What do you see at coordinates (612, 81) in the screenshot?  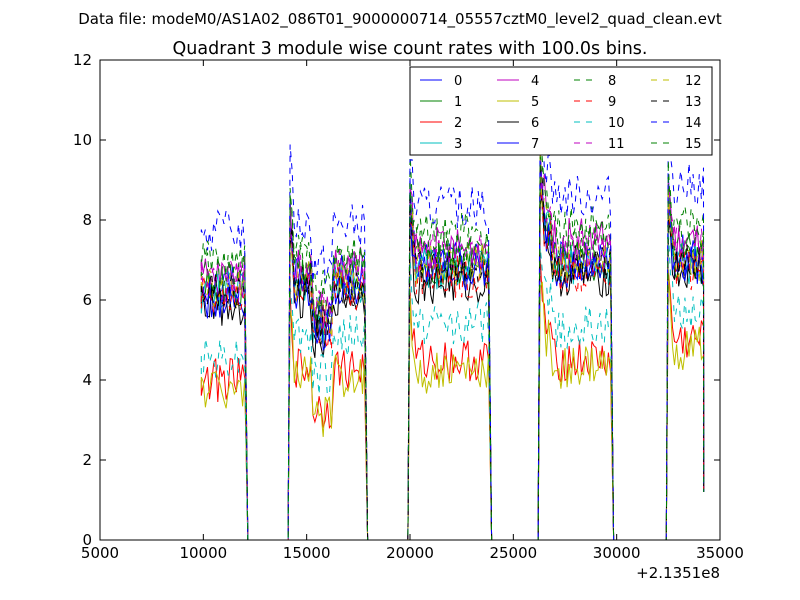 I see `legend-label-8: 8` at bounding box center [612, 81].